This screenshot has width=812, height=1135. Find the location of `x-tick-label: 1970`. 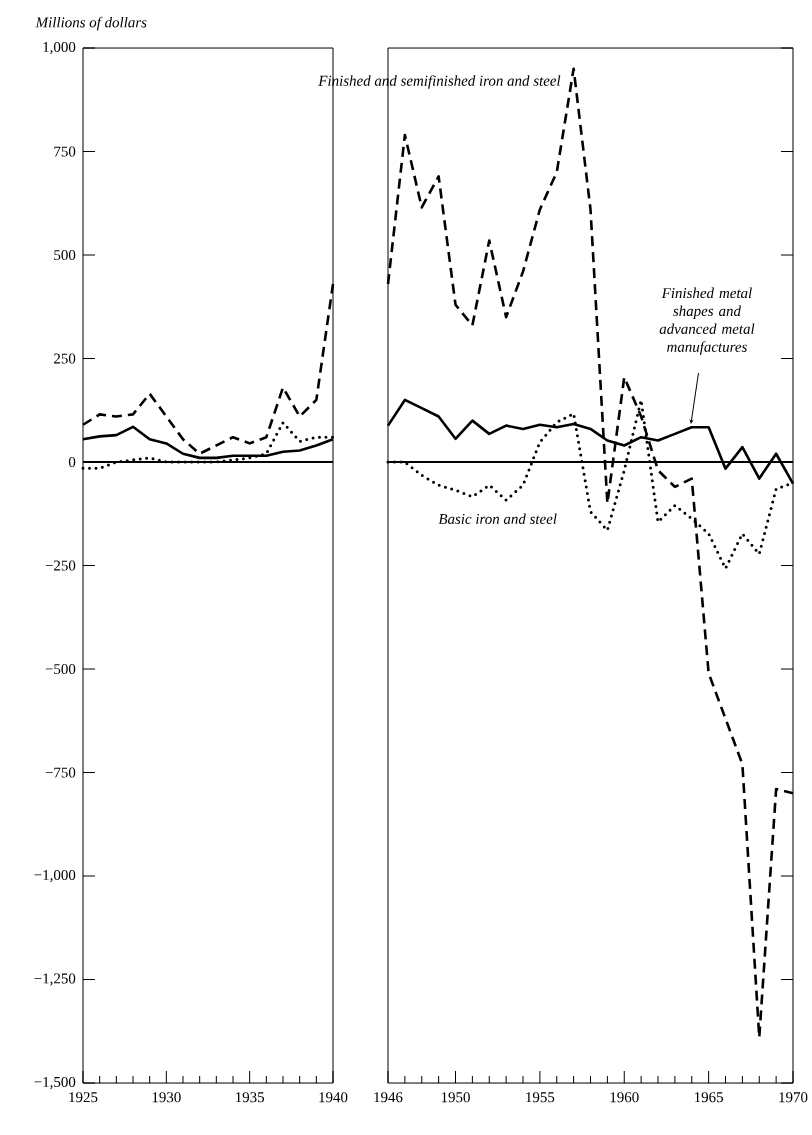

x-tick-label: 1970 is located at coordinates (793, 1097).